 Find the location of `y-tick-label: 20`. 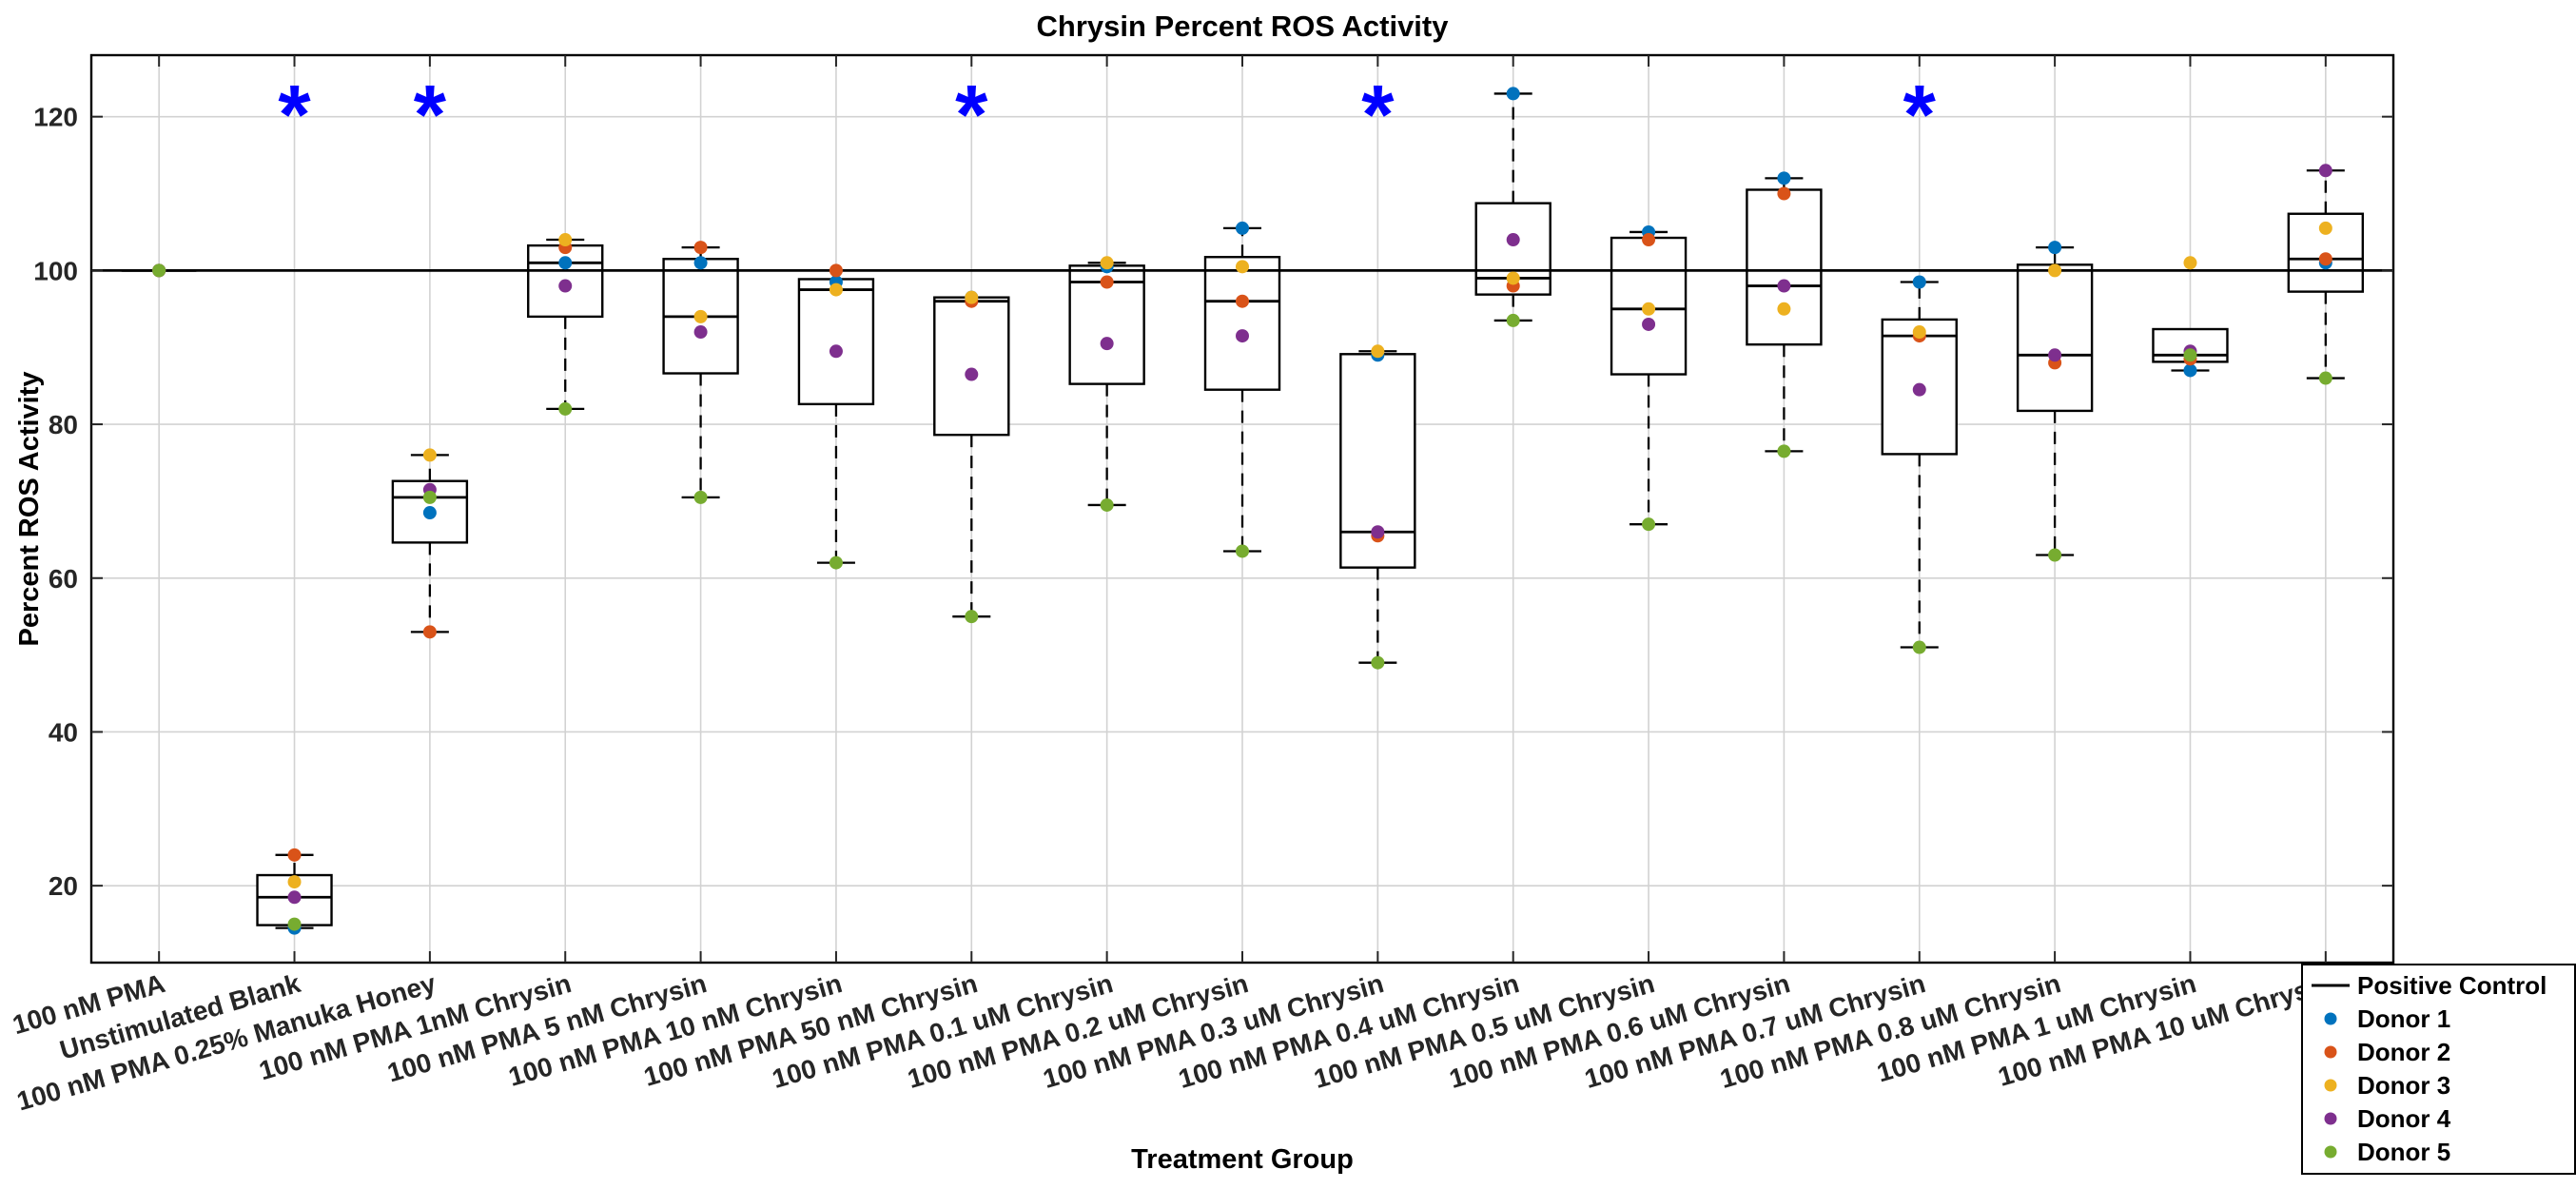

y-tick-label: 20 is located at coordinates (64, 886).